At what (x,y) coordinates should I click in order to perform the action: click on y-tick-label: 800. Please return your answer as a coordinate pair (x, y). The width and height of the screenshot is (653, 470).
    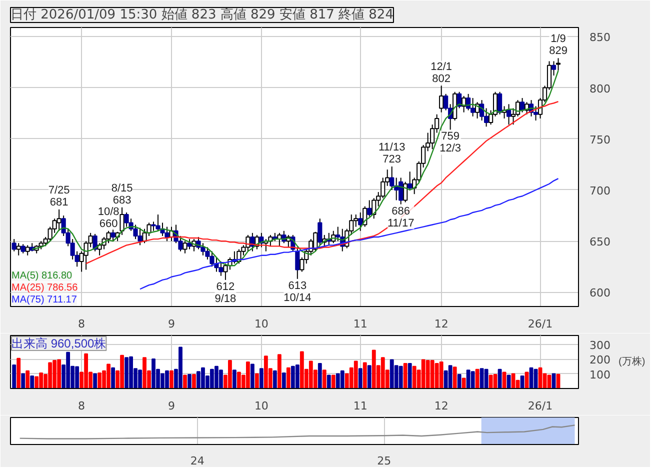
    Looking at the image, I should click on (600, 89).